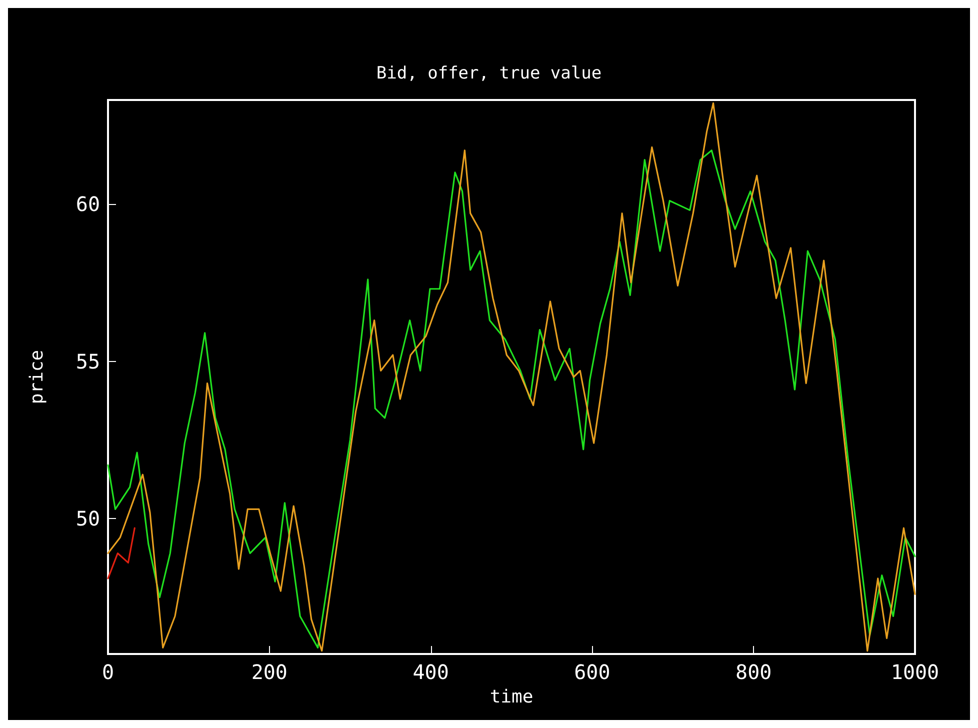  Describe the element at coordinates (269, 672) in the screenshot. I see `x-tick-label: 200` at that location.